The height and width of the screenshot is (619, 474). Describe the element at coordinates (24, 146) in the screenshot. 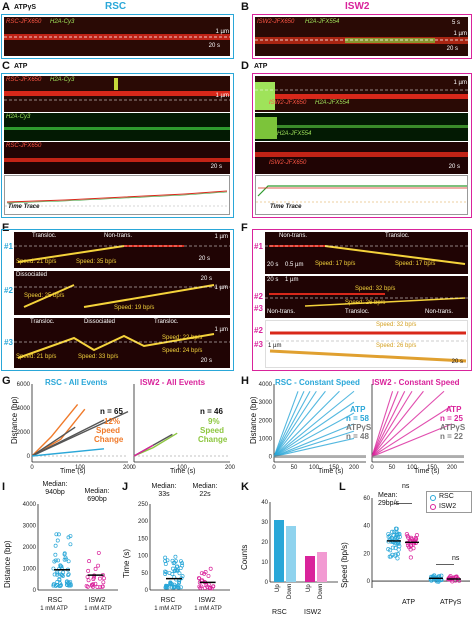

I see `panel-c-red-label: RSC-JFX650` at that location.